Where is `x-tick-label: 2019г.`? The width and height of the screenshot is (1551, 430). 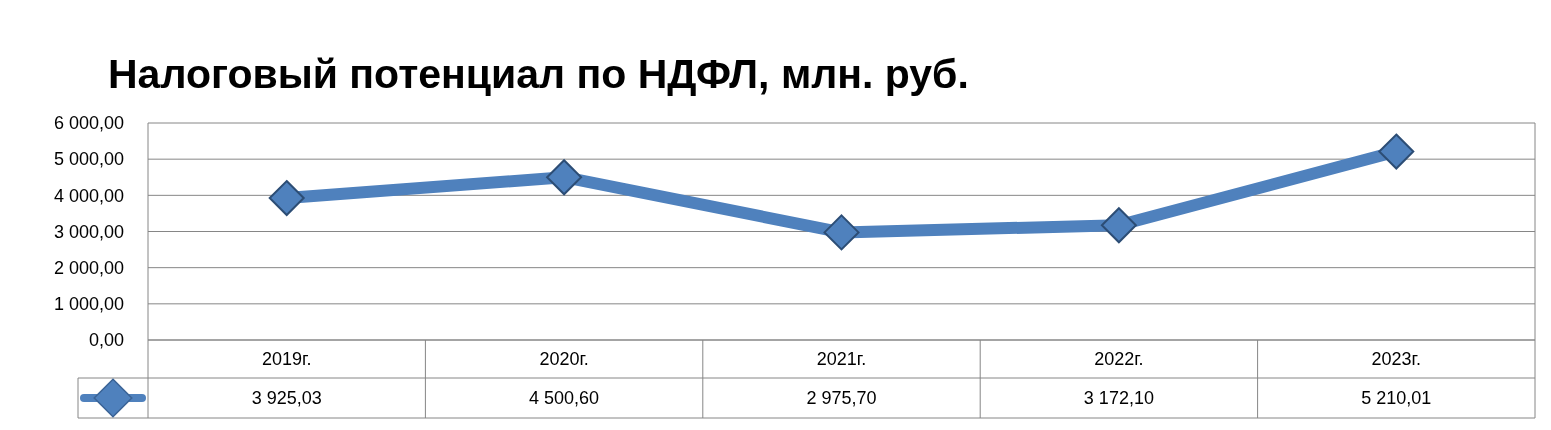
x-tick-label: 2019г. is located at coordinates (286, 359).